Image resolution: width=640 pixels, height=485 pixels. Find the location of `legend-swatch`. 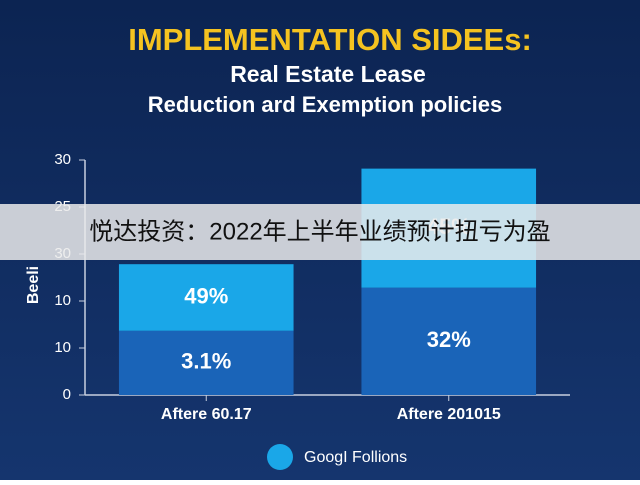

legend-swatch is located at coordinates (280, 457).